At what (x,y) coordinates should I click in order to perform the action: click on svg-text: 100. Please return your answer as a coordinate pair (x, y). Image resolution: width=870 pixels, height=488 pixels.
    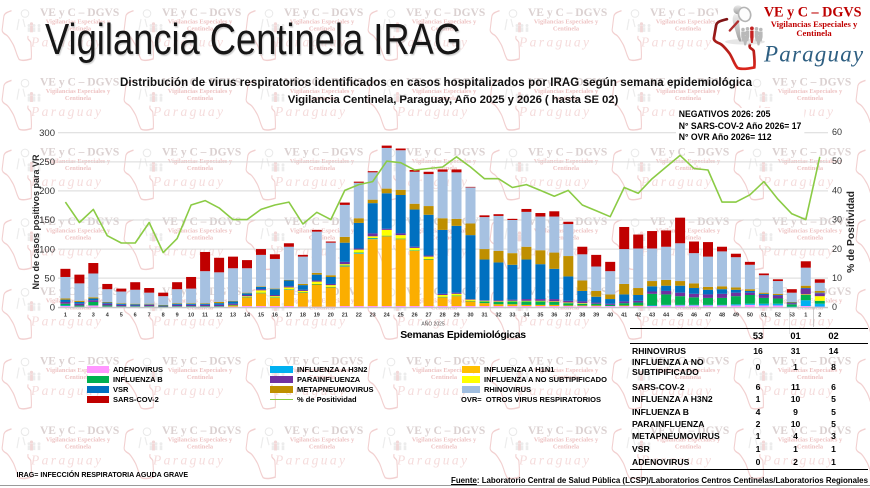
    Looking at the image, I should click on (47, 249).